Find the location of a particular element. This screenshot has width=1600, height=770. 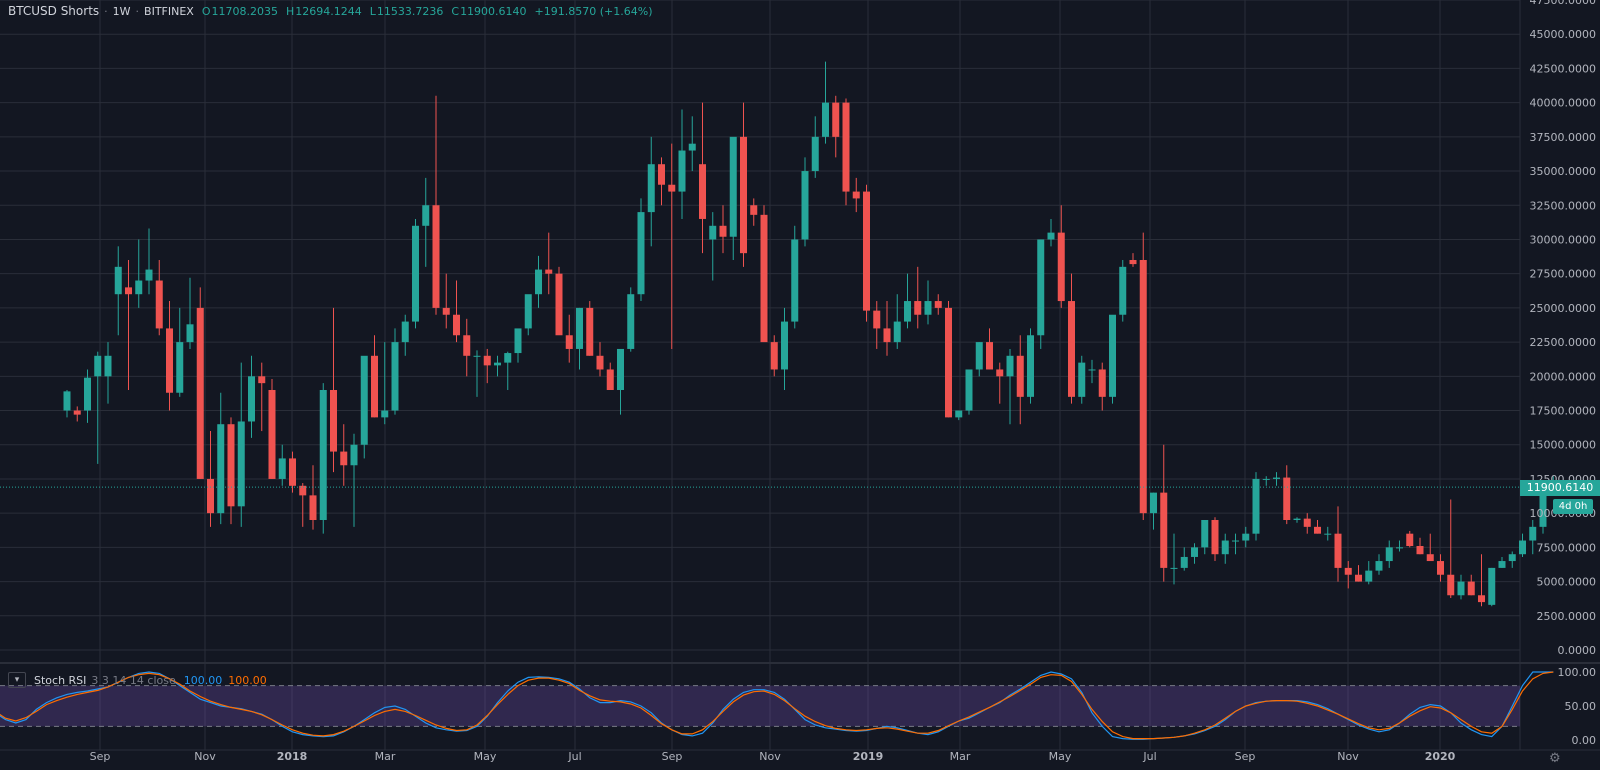

k-value: 100.00 is located at coordinates (203, 680).